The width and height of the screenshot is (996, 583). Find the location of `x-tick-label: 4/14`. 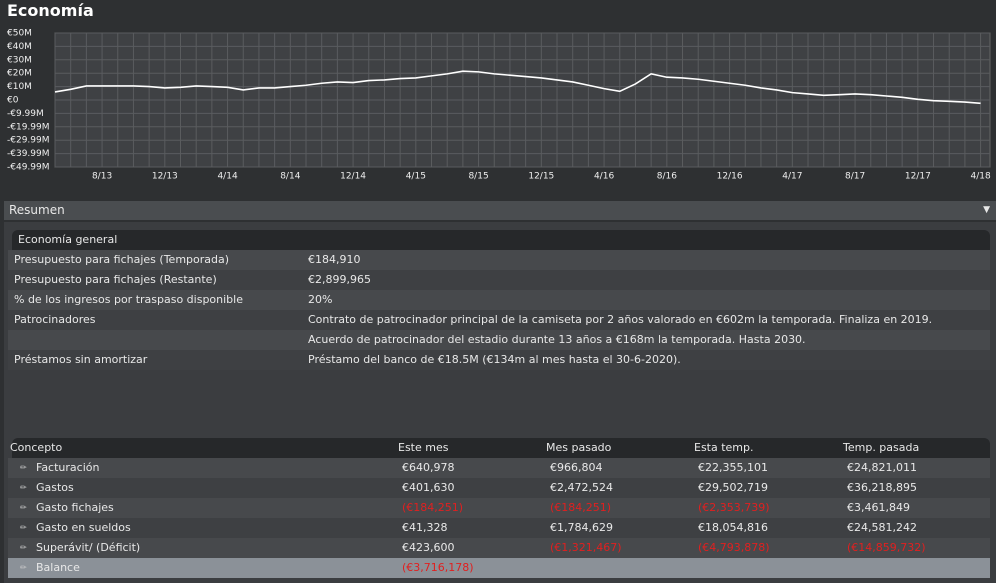

x-tick-label: 4/14 is located at coordinates (227, 177).